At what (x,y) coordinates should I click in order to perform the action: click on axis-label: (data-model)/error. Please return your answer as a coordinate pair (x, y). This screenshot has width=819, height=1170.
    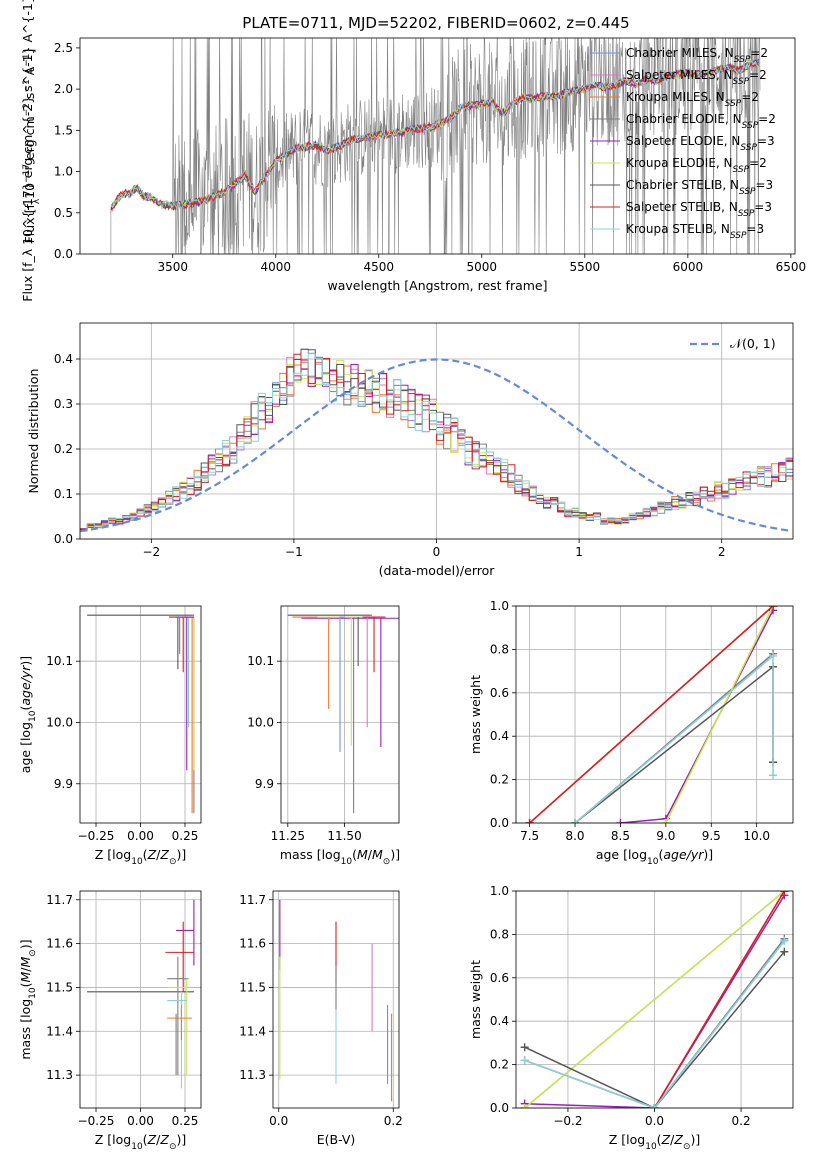
    Looking at the image, I should click on (437, 570).